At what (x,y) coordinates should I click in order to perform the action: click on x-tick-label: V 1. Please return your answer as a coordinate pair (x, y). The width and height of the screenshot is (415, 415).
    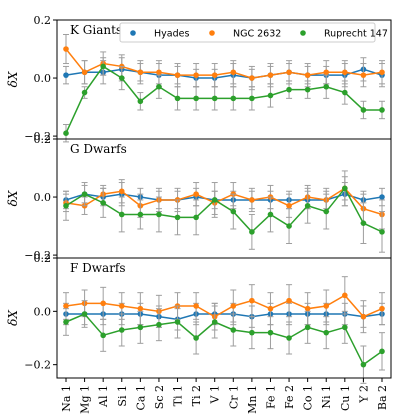
    Looking at the image, I should click on (215, 394).